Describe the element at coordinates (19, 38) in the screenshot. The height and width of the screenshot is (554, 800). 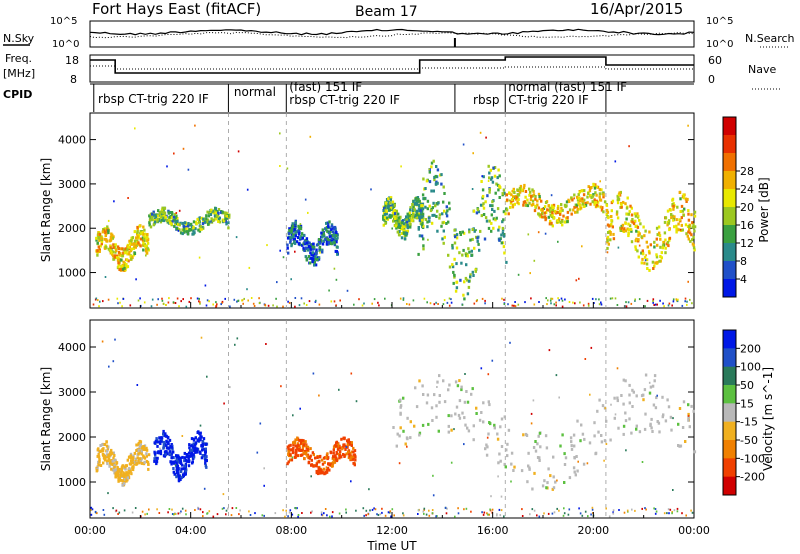
I see `noise-left-label: N.Sky` at that location.